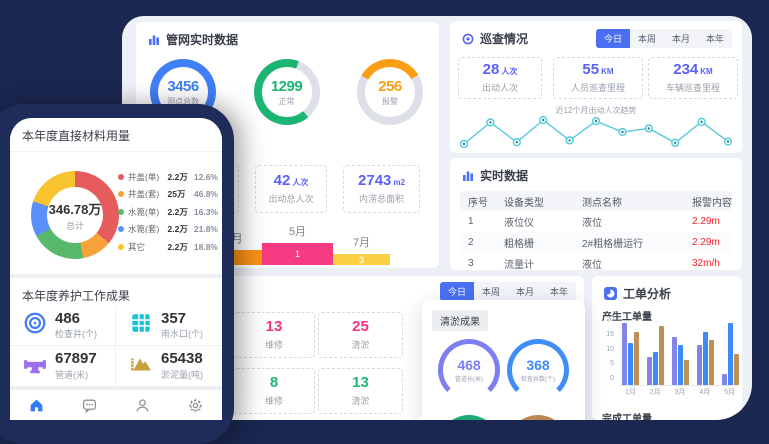 Image resolution: width=769 pixels, height=444 pixels. I want to click on donut-value: 3456, so click(183, 86).